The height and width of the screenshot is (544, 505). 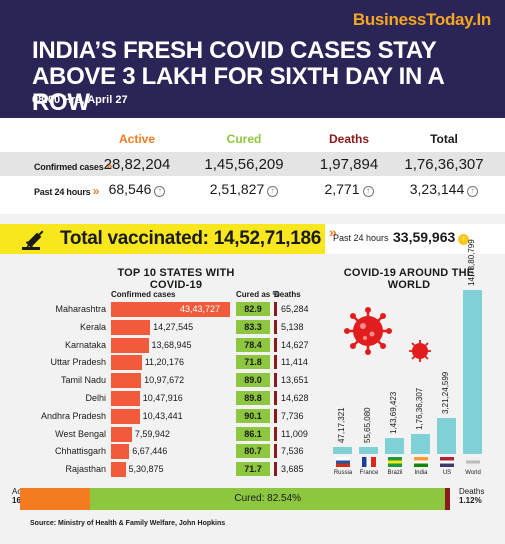 What do you see at coordinates (471, 262) in the screenshot?
I see `world-bar-value: 14,78,80,799` at bounding box center [471, 262].